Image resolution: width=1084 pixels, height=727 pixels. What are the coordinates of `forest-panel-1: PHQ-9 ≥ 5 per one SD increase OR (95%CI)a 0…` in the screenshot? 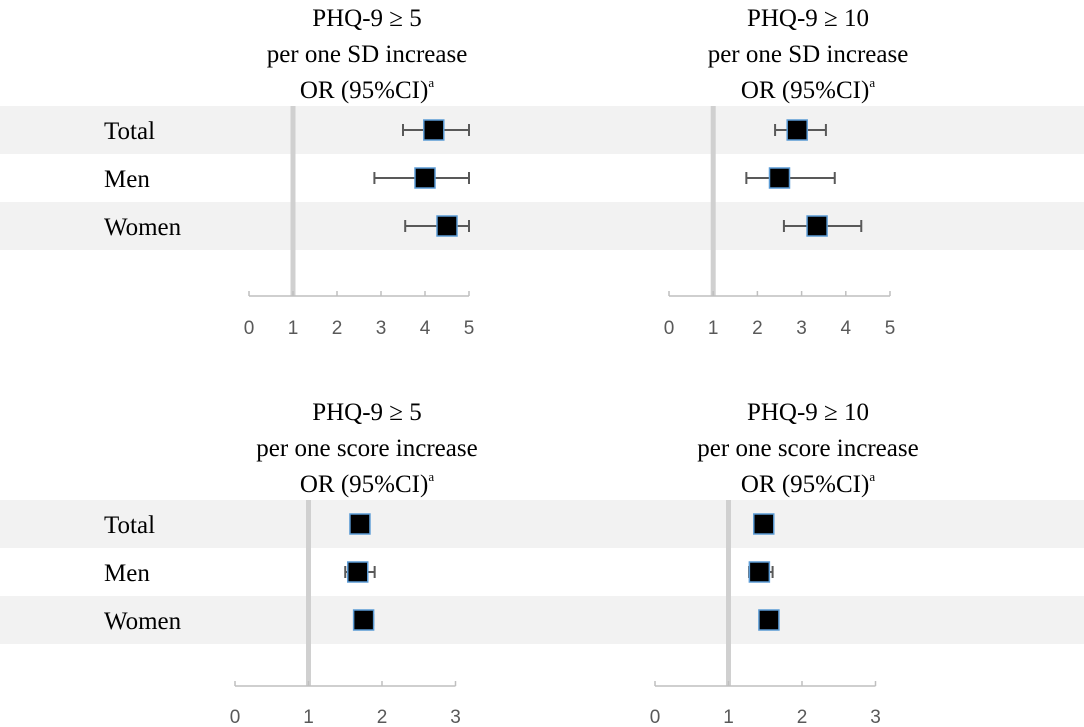 It's located at (359, 172).